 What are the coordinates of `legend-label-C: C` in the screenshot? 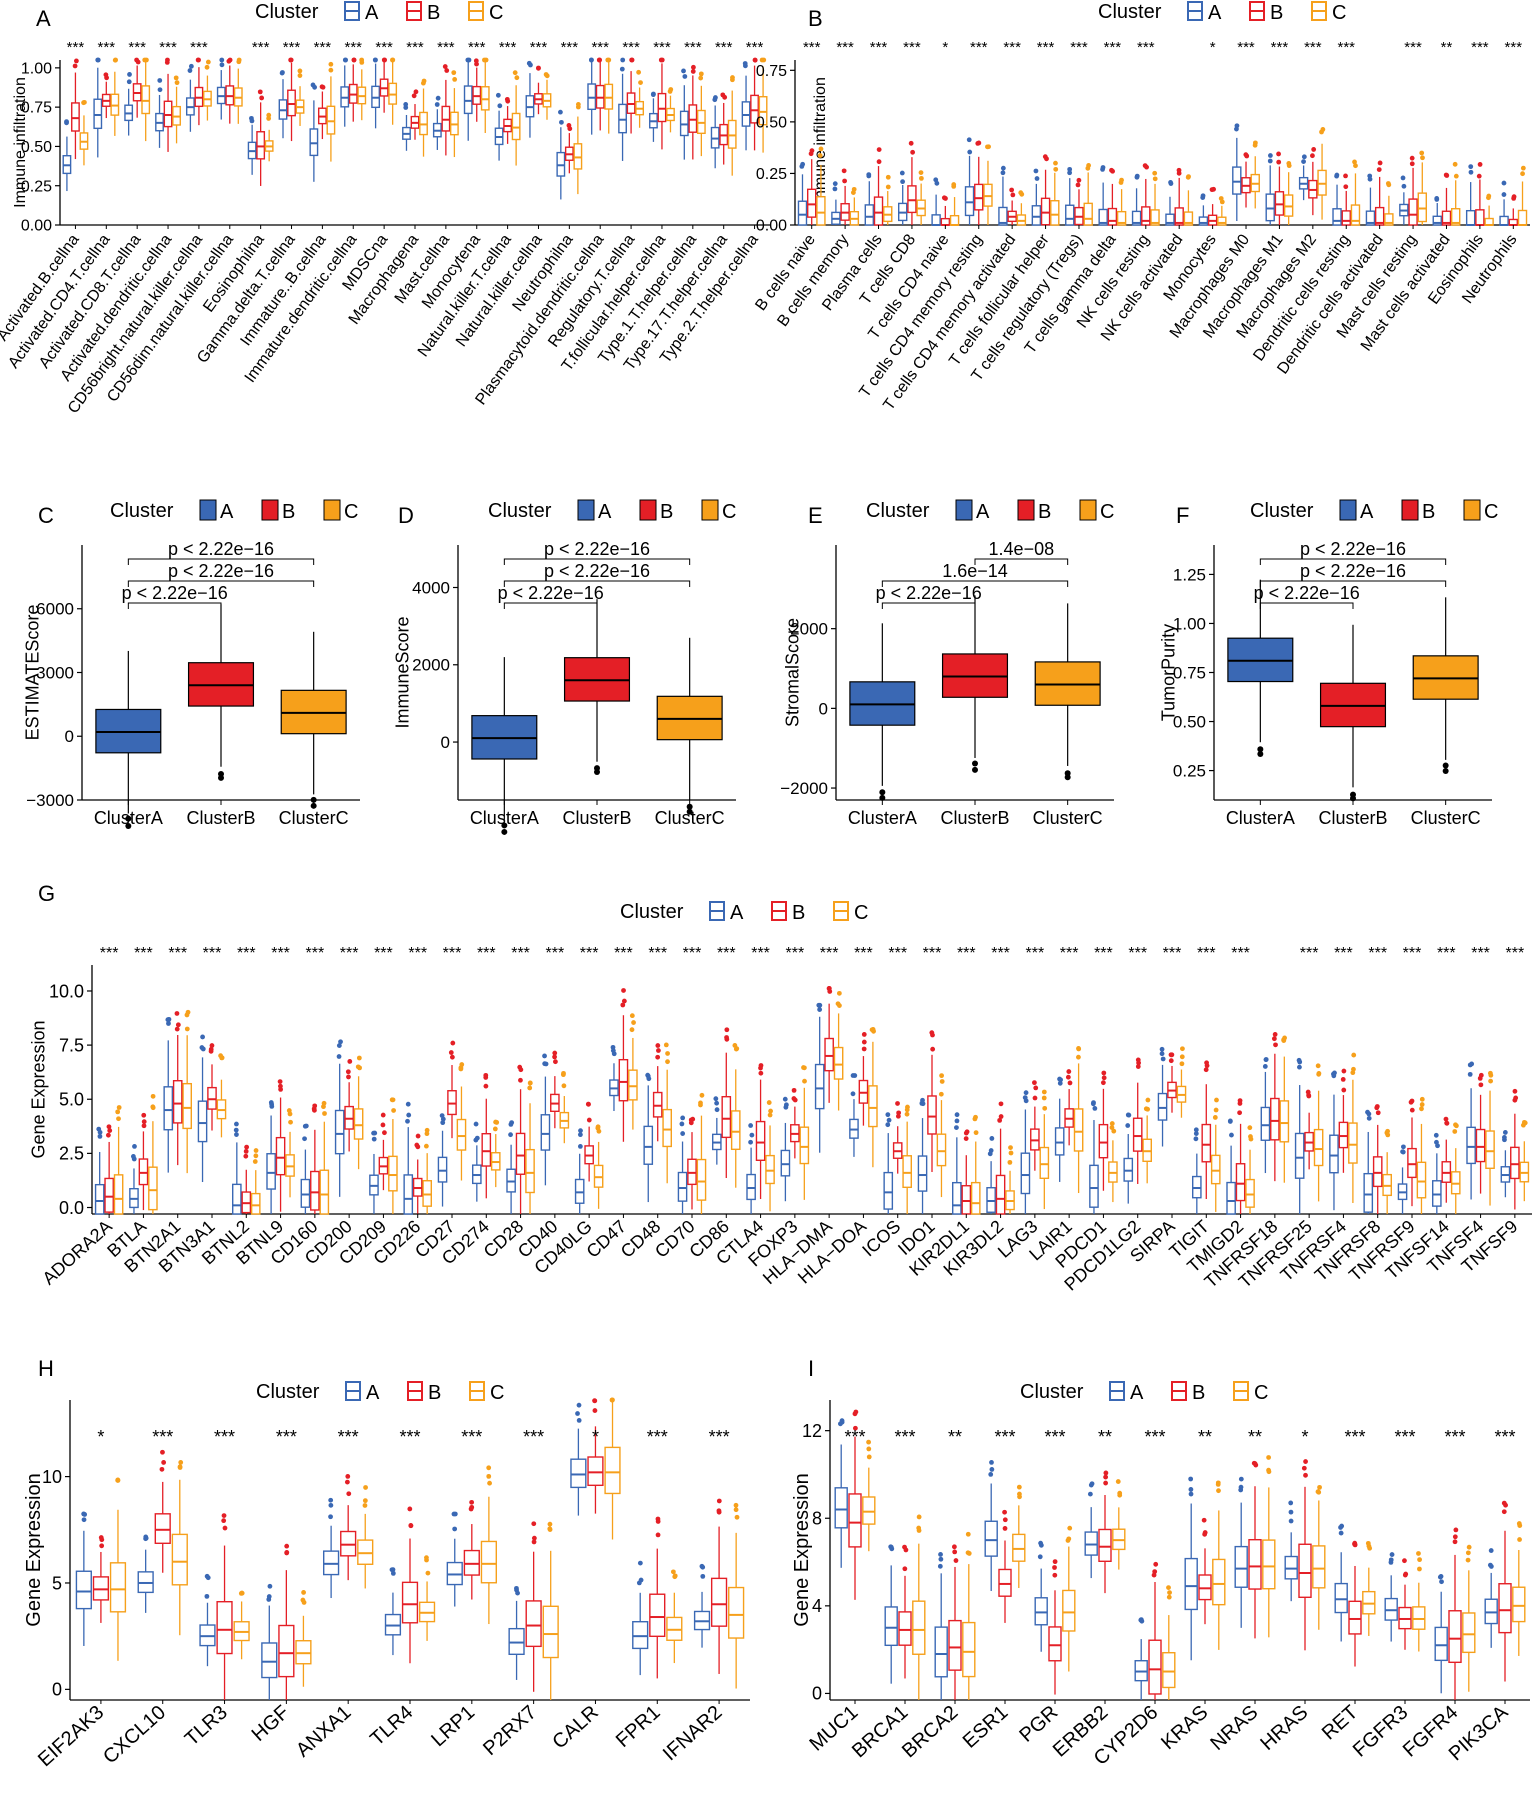 It's located at (1261, 1393).